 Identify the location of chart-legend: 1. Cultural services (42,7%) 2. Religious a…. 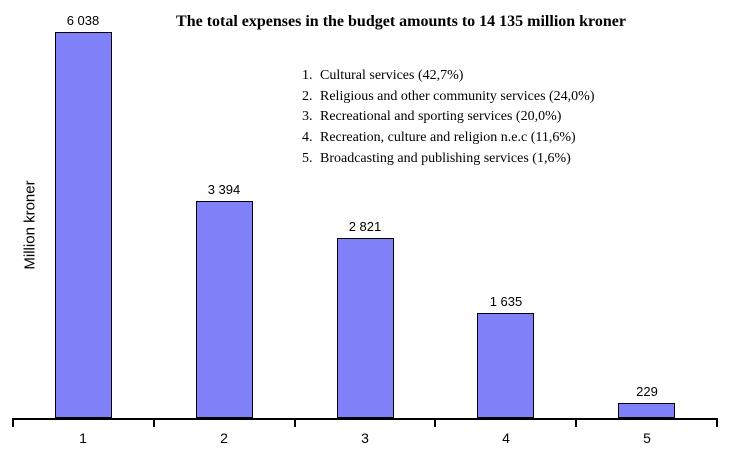
(448, 118).